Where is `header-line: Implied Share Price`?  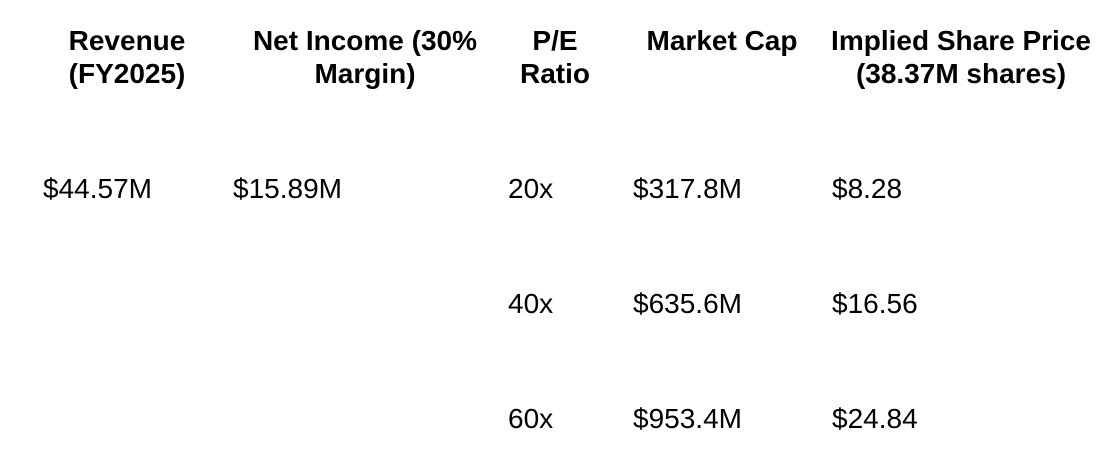 header-line: Implied Share Price is located at coordinates (961, 40).